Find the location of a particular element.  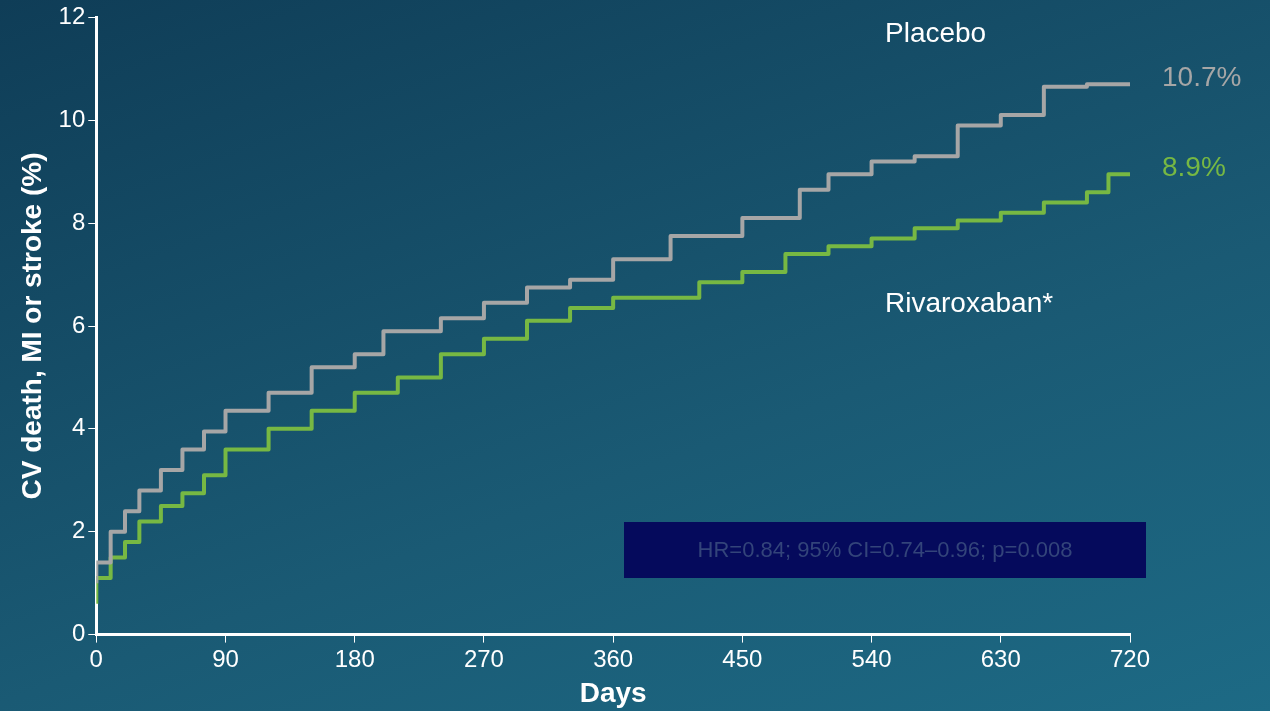

y-tick-label: 2 is located at coordinates (78, 530).